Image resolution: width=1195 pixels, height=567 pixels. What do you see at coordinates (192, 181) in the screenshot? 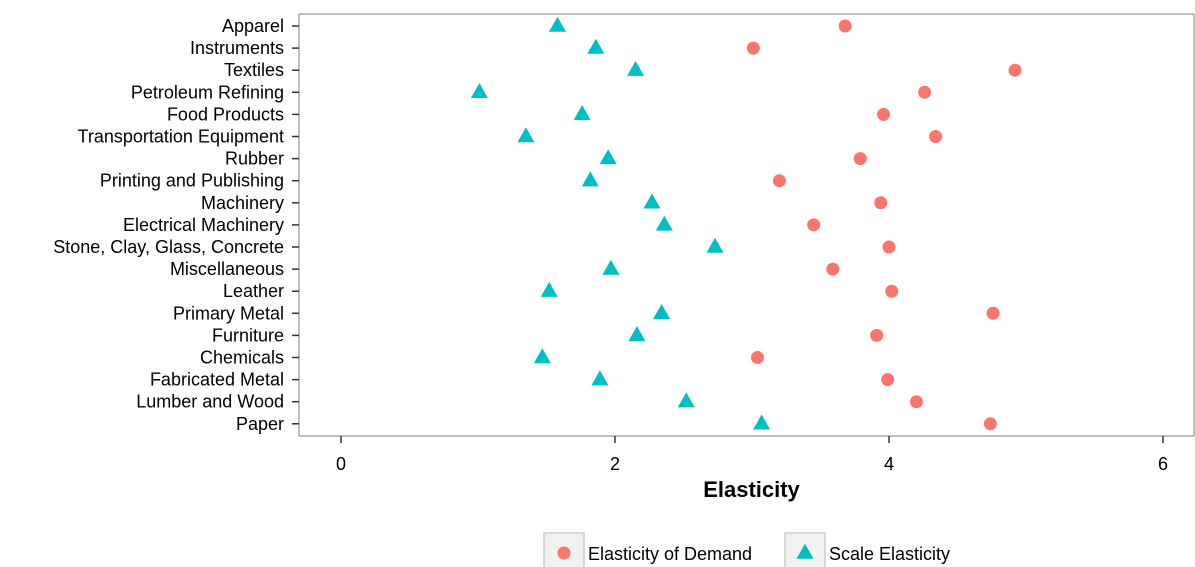
I see `y-tick-label: Printing and Publishing` at bounding box center [192, 181].